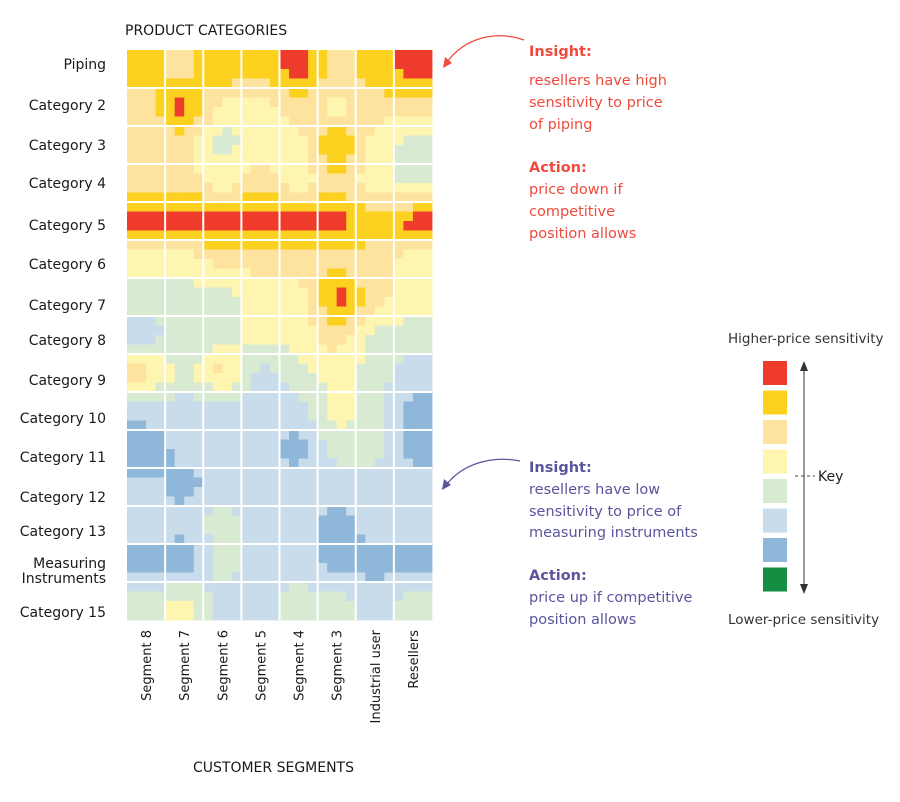  Describe the element at coordinates (67, 341) in the screenshot. I see `row-label: Category 8` at that location.